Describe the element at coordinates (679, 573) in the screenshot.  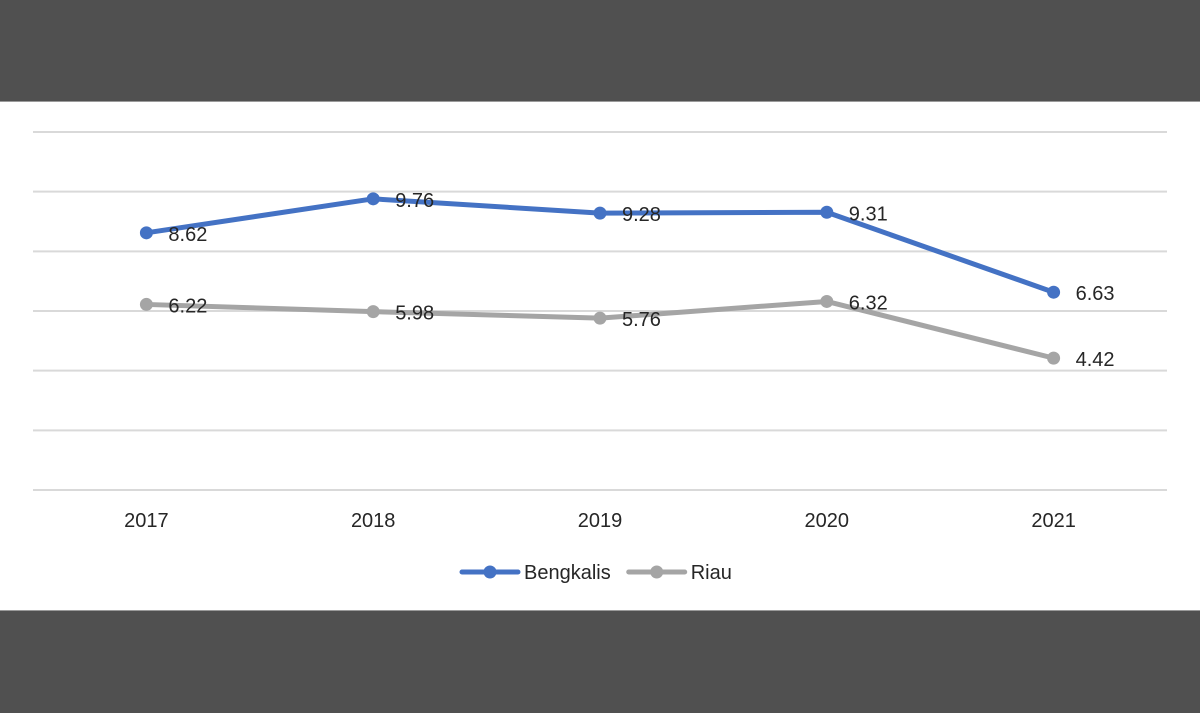
I see `legend-item: Riau` at that location.